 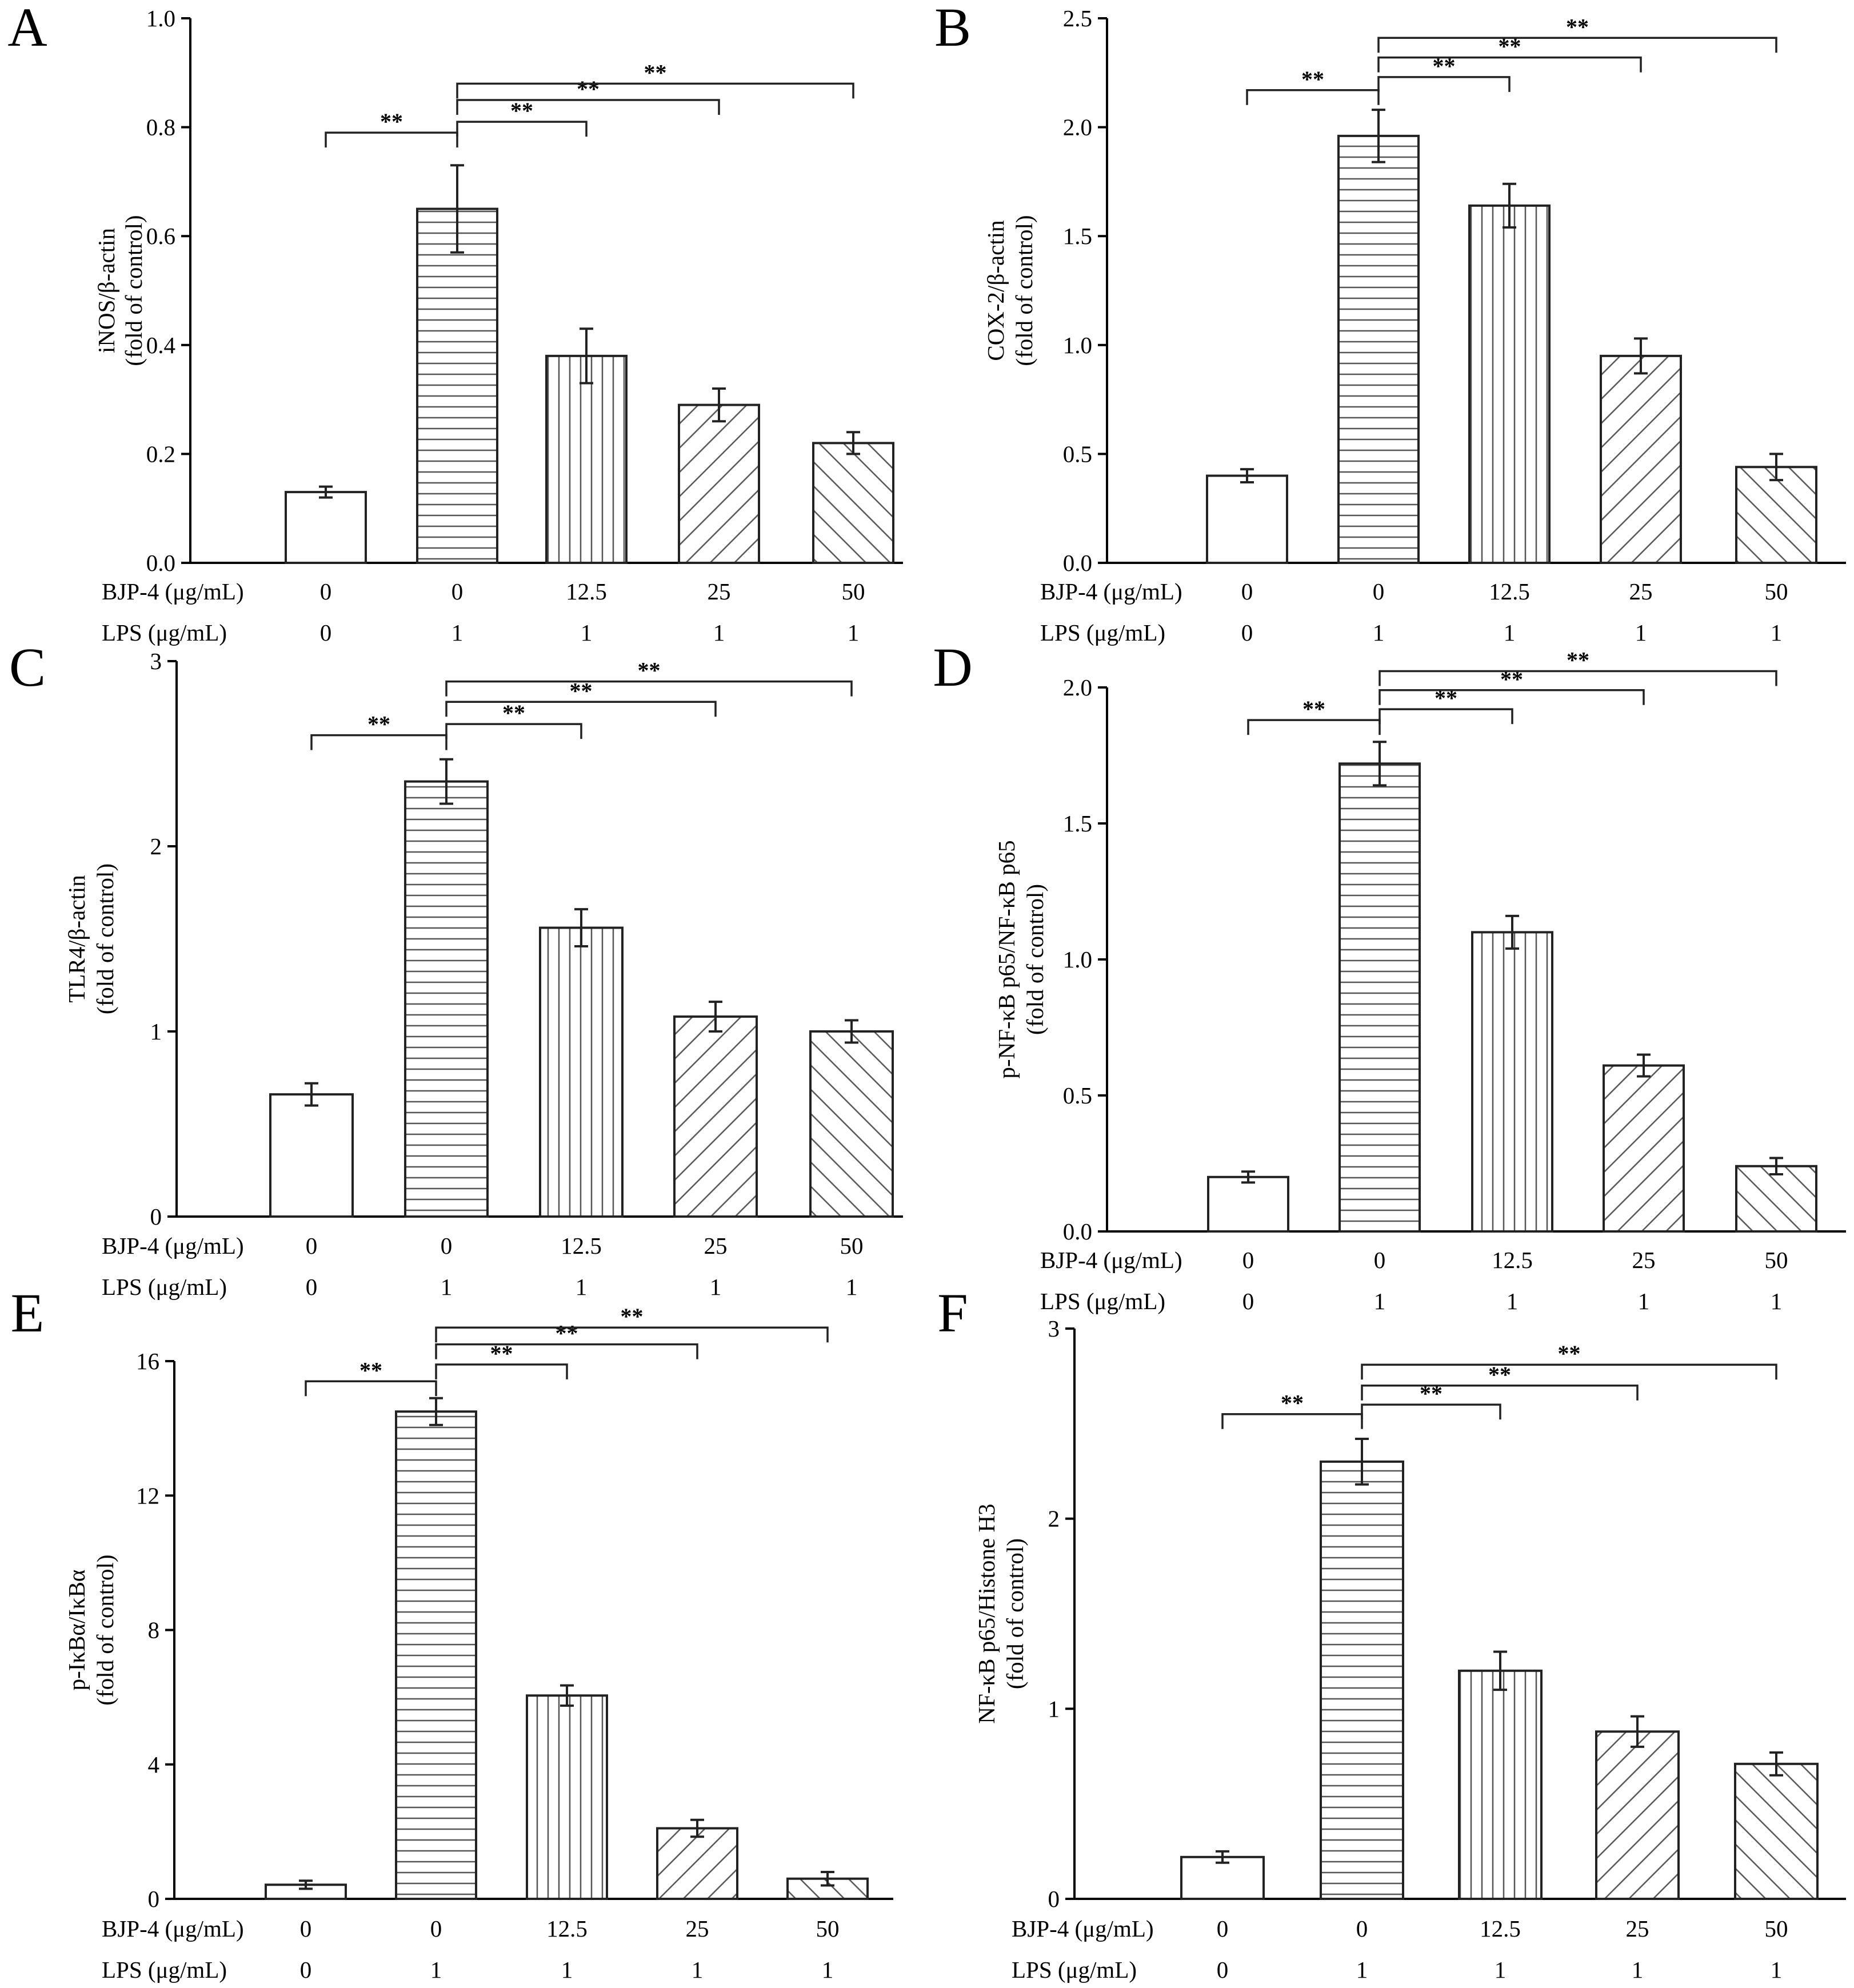 What do you see at coordinates (27, 29) in the screenshot?
I see `panel-label: A` at bounding box center [27, 29].